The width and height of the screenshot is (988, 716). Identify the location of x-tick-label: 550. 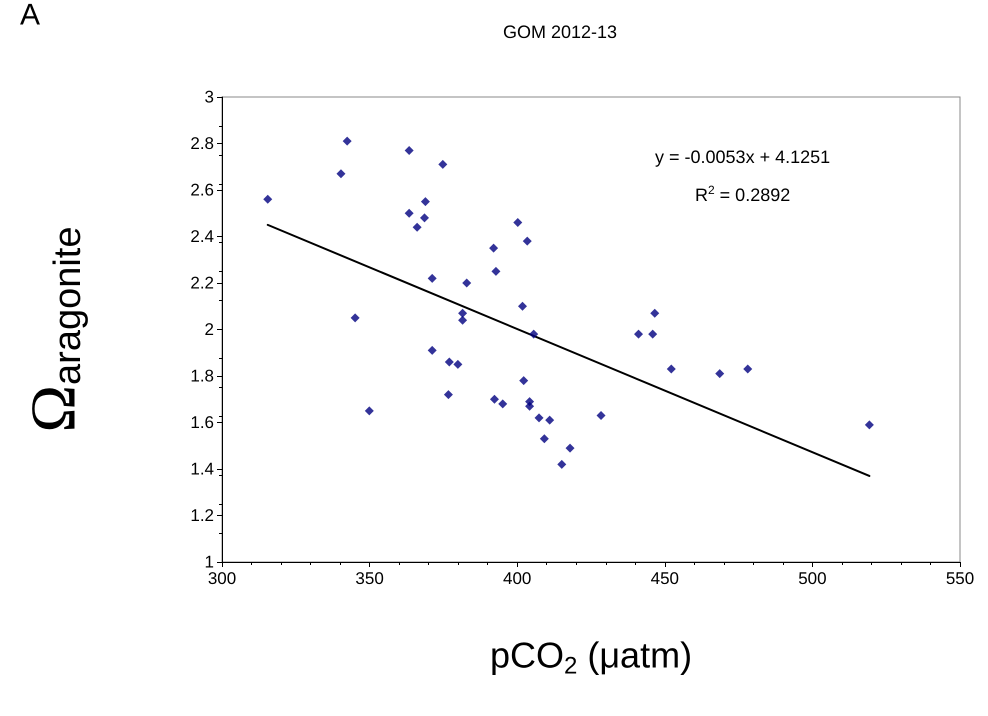
(960, 578).